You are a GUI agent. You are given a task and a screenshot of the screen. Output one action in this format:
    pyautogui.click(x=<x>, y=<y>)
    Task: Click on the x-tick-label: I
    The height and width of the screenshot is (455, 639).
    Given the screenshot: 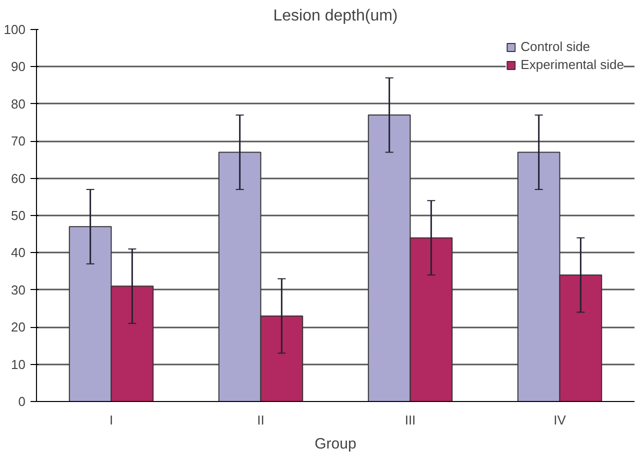 What is the action you would take?
    pyautogui.click(x=111, y=420)
    